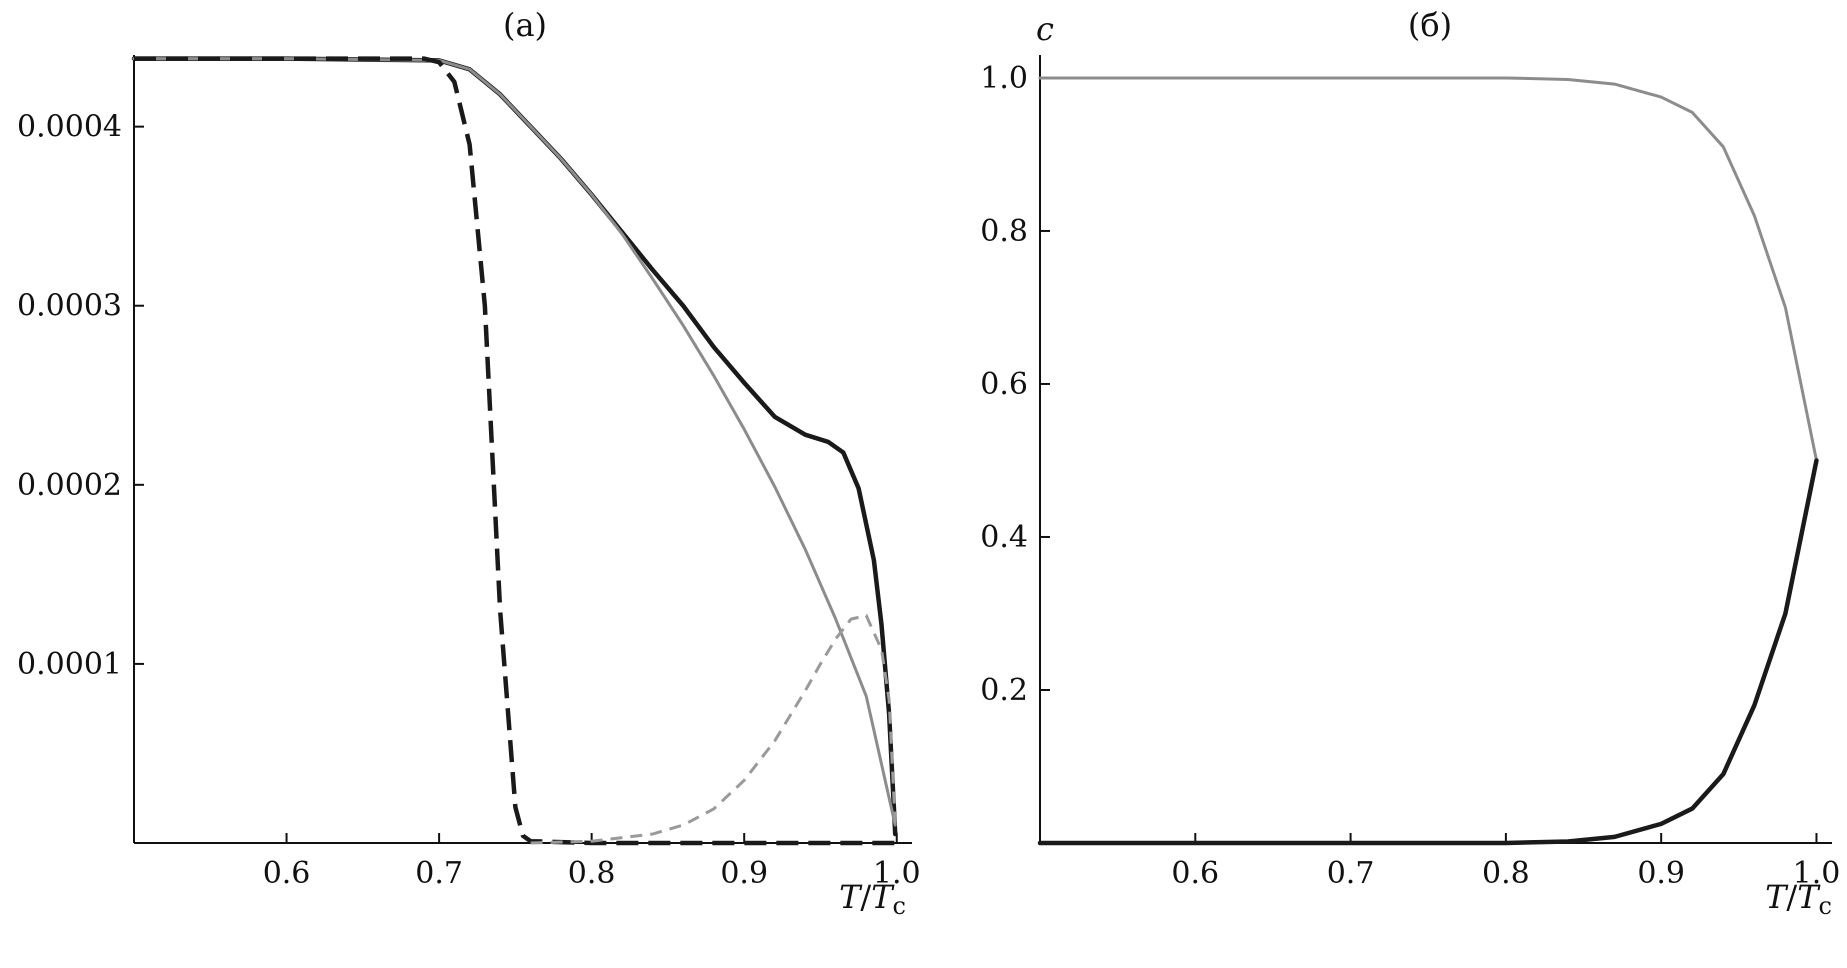  Describe the element at coordinates (69, 306) in the screenshot. I see `panel-a-y-tick-label: 0.0003` at that location.